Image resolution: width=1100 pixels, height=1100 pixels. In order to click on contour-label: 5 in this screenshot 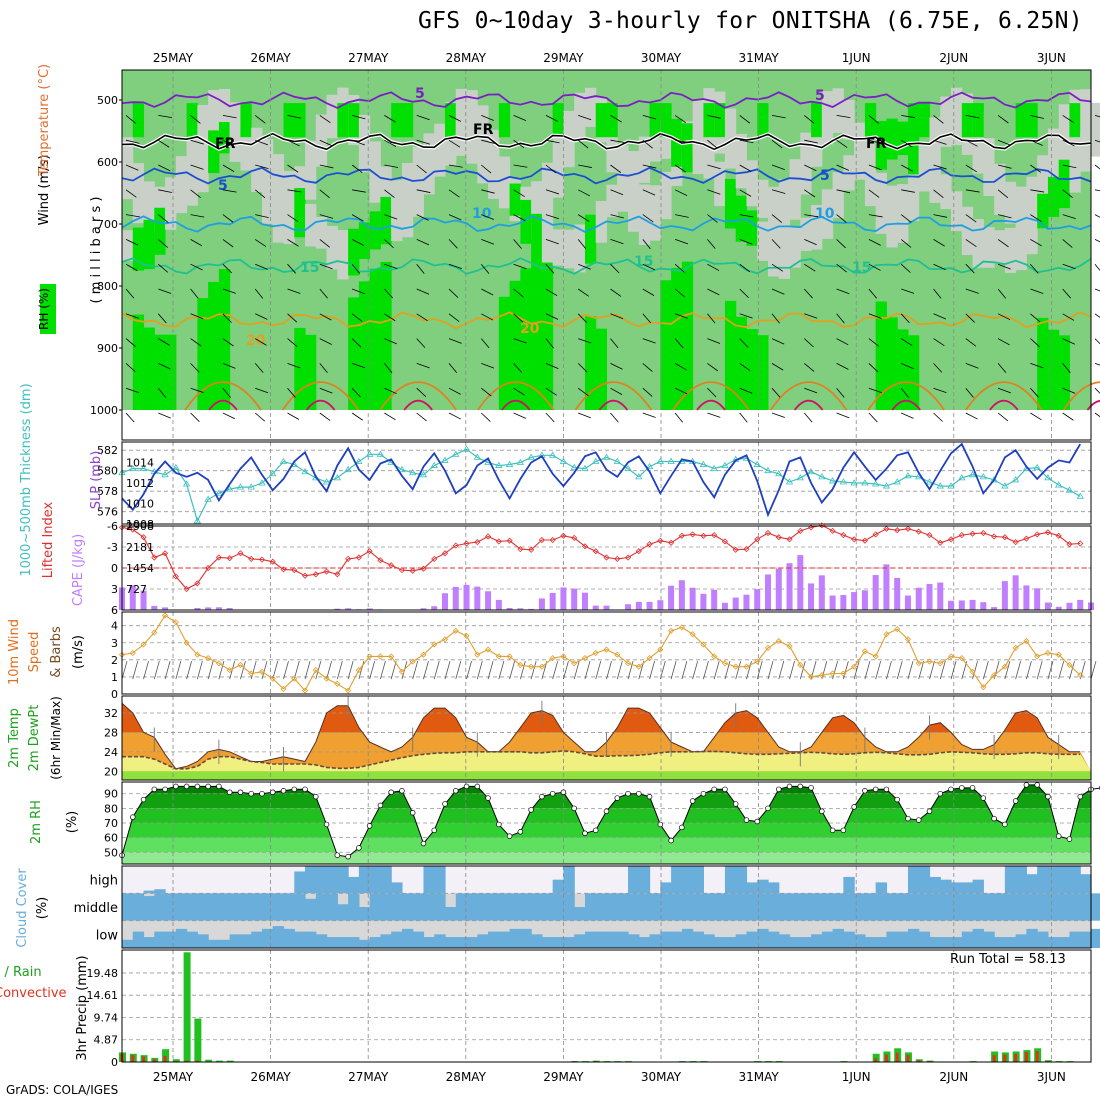, I will do `click(820, 96)`.